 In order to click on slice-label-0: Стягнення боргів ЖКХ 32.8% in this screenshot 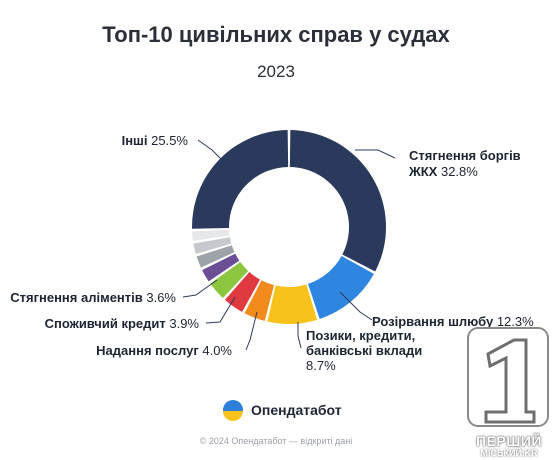, I will do `click(464, 163)`.